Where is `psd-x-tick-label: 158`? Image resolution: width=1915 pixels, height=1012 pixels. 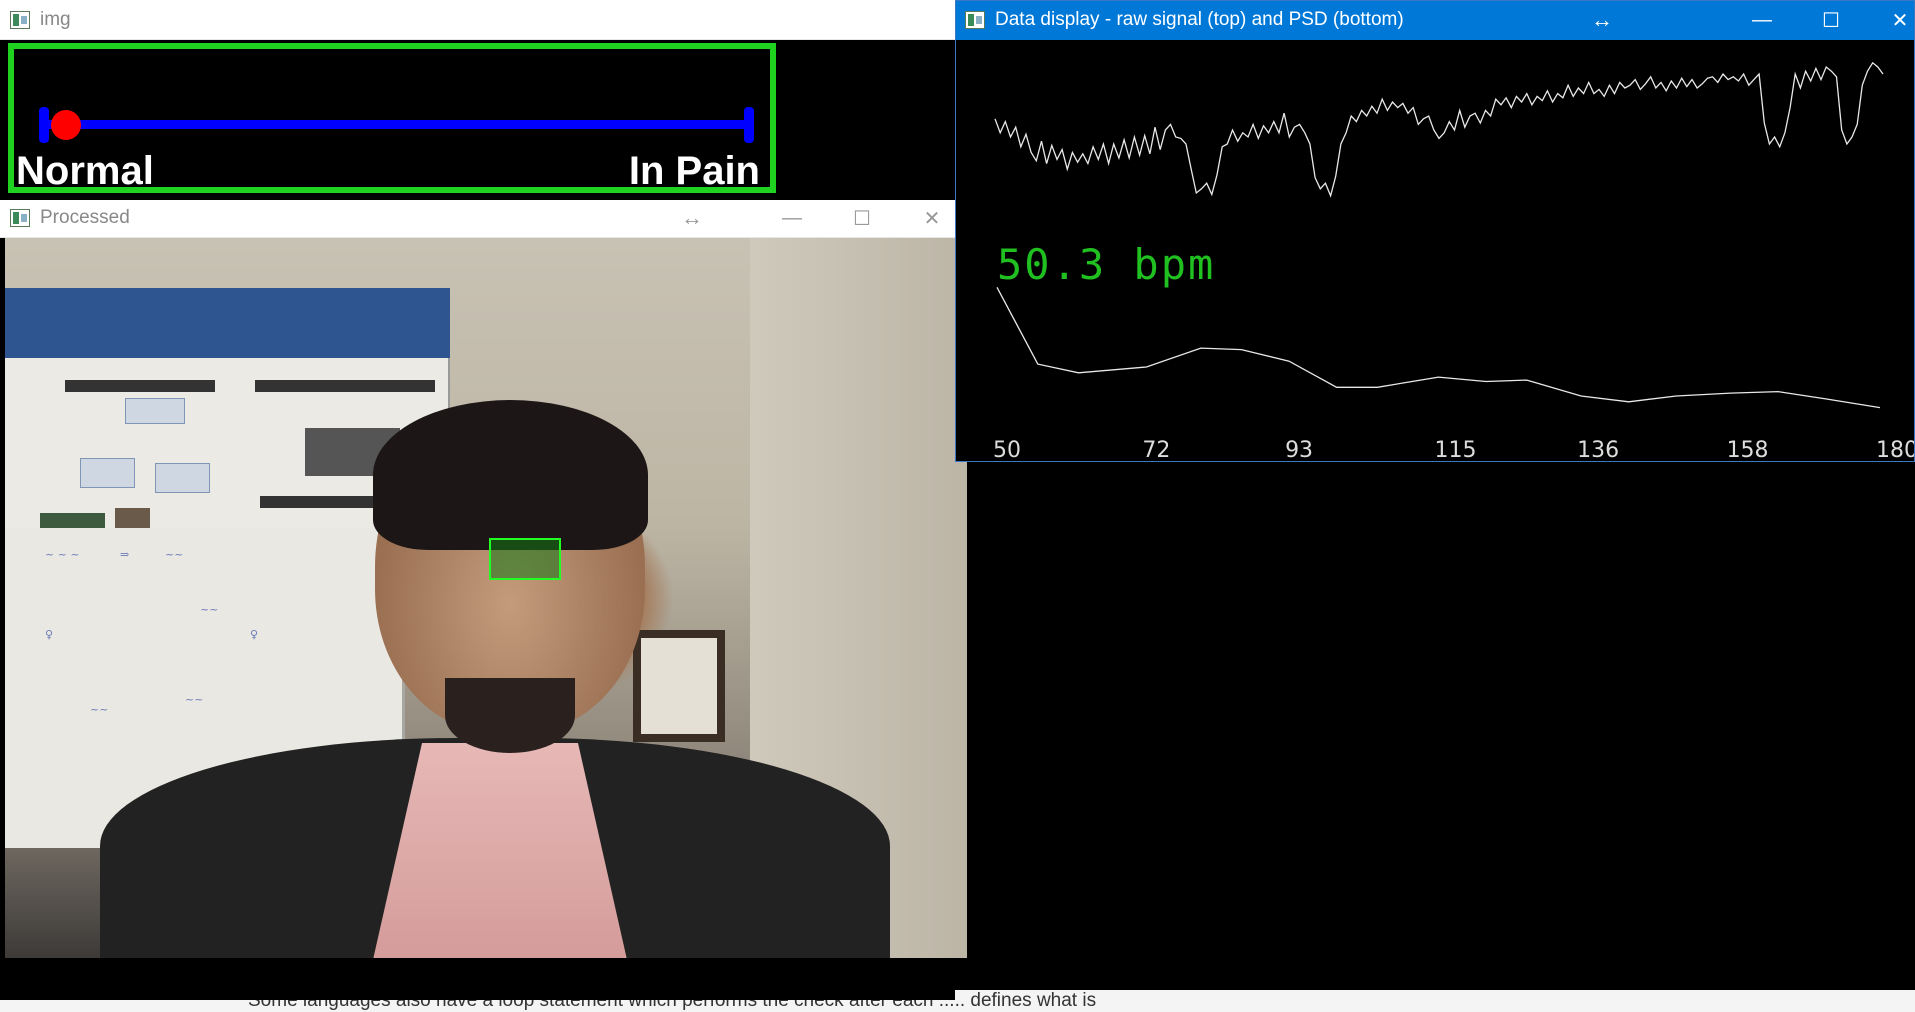 psd-x-tick-label: 158 is located at coordinates (1747, 450).